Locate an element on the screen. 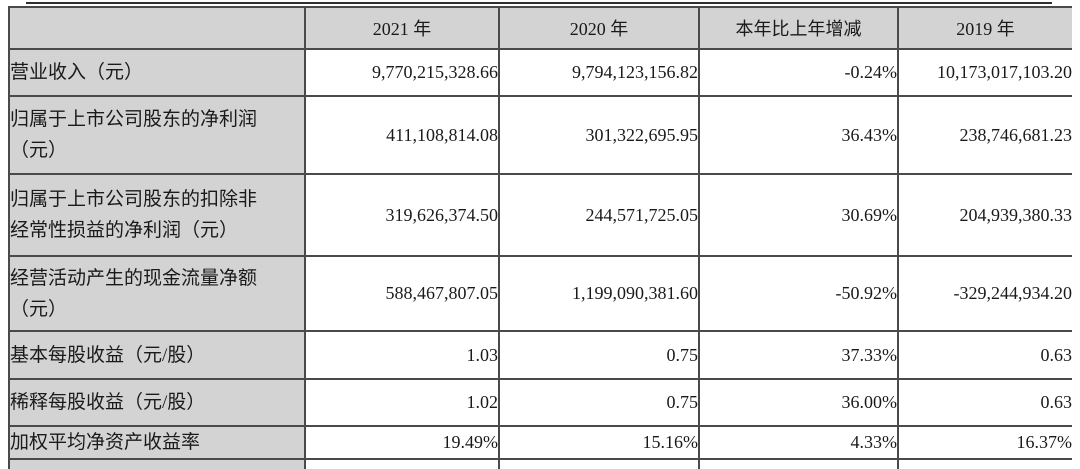 The height and width of the screenshot is (469, 1080). row-header: 稀释每股收益（元/股） is located at coordinates (157, 402).